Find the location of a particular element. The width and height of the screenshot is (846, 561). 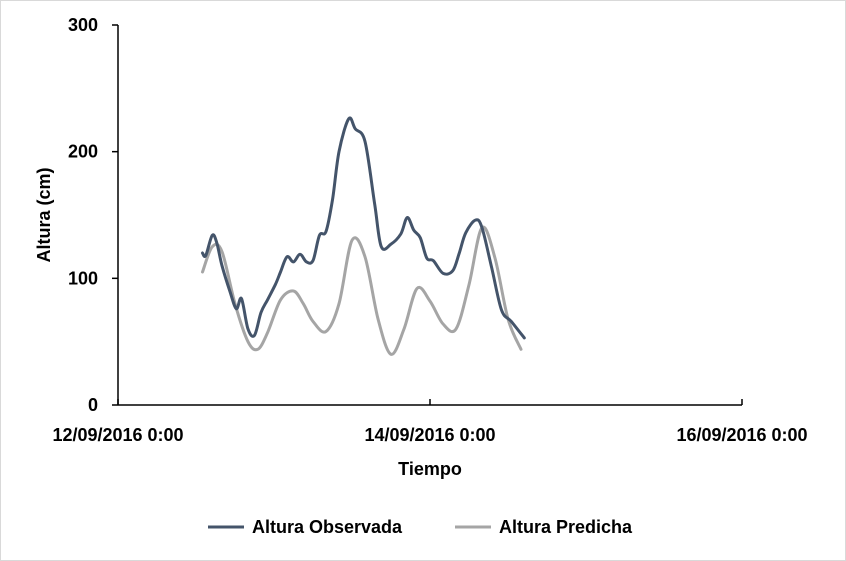

x-axis-title: Tiempo is located at coordinates (430, 469).